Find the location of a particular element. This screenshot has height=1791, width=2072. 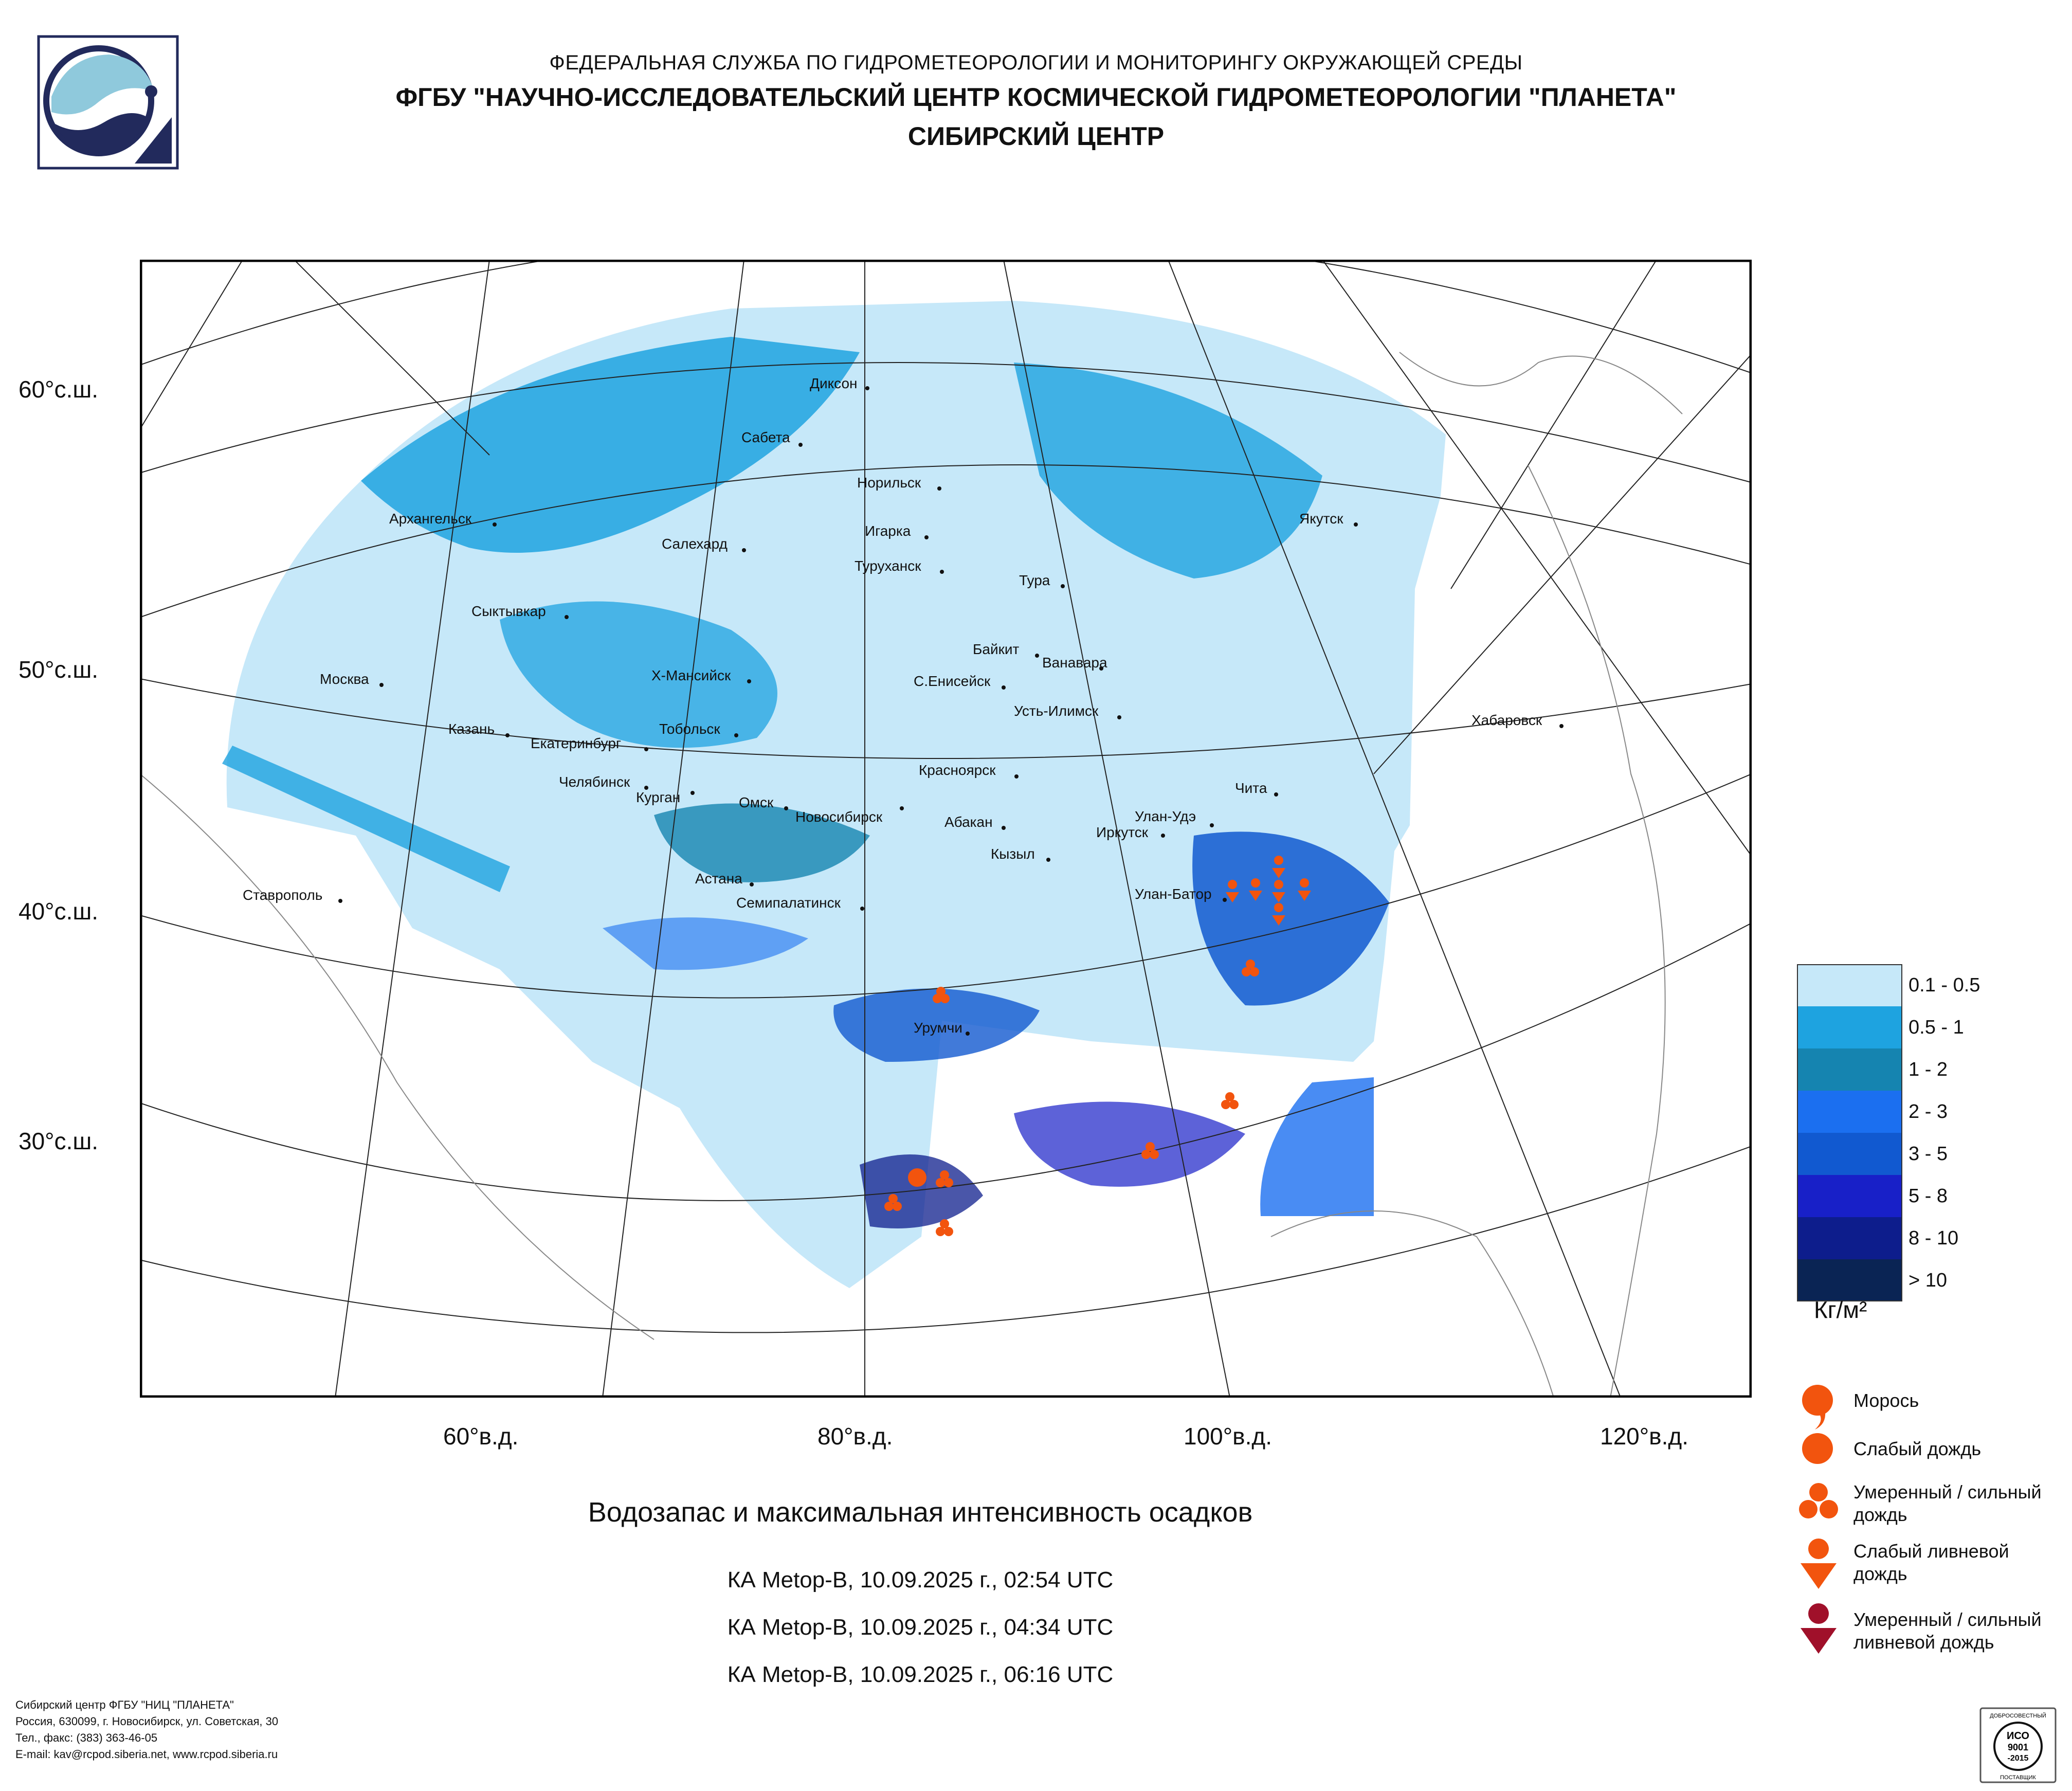

lat-label-40: 40°с.ш. is located at coordinates (59, 912).